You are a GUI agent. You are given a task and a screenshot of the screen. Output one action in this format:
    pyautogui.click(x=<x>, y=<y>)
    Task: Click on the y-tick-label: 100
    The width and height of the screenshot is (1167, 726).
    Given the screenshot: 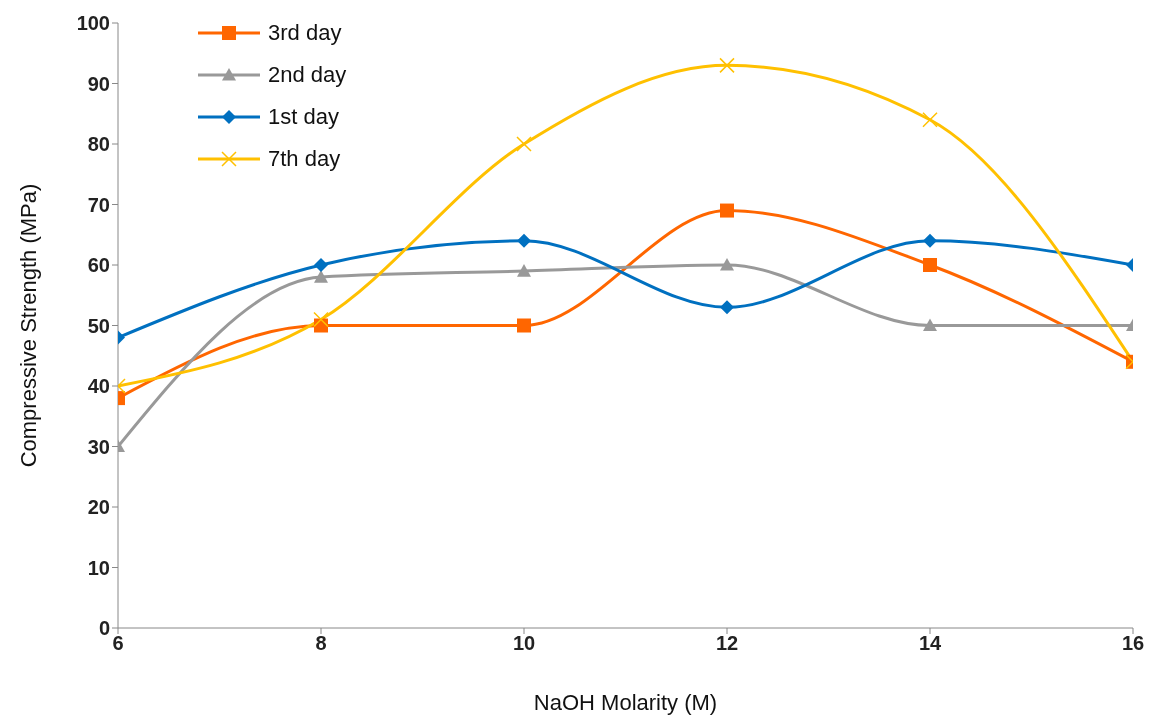 What is the action you would take?
    pyautogui.click(x=93, y=23)
    